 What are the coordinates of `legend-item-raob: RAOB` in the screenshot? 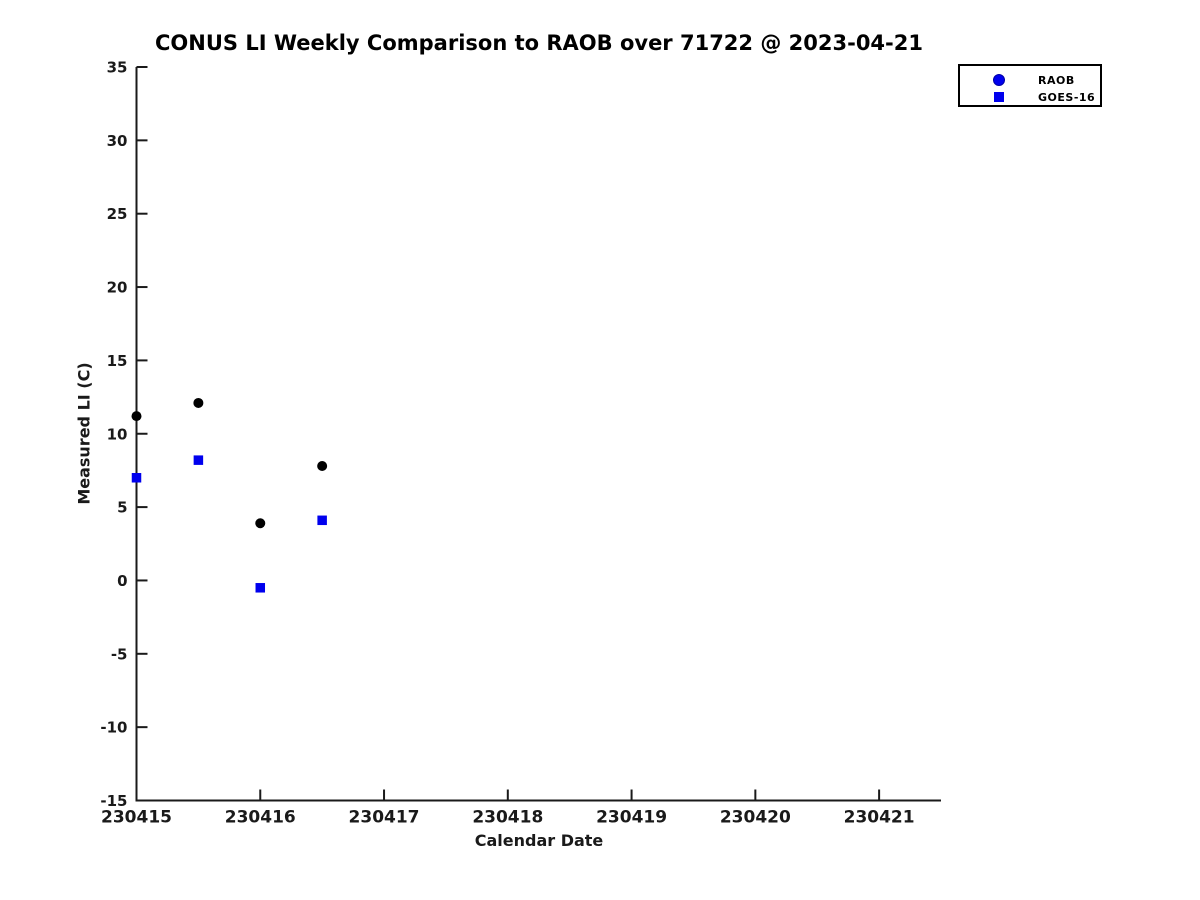 It's located at (1030, 80).